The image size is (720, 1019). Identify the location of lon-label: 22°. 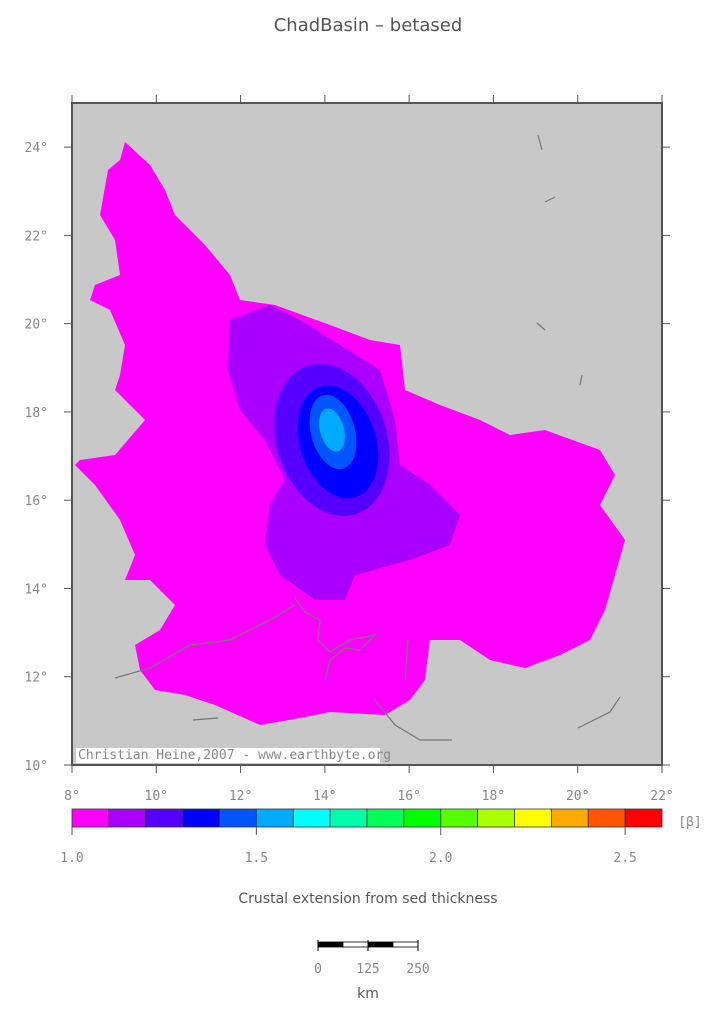
(661, 796).